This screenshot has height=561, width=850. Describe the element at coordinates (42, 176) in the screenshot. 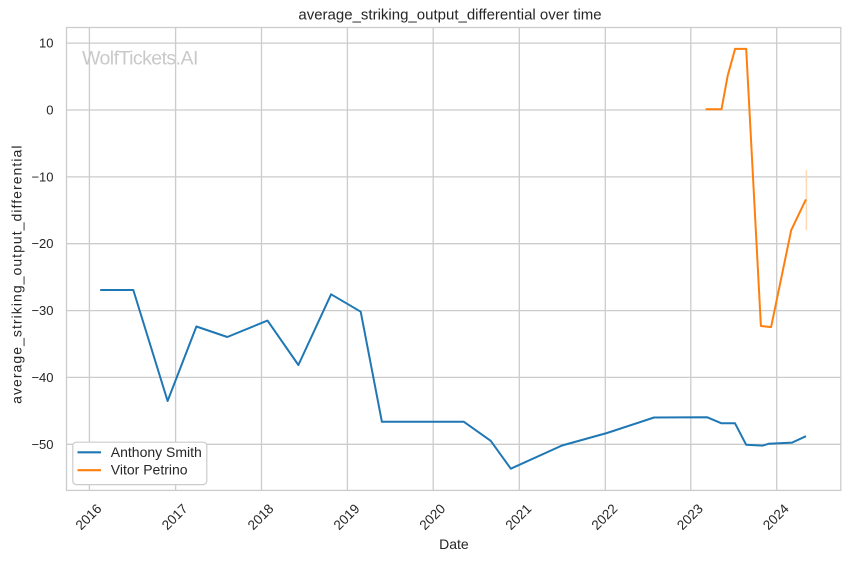

I see `svg-text: −10` at that location.